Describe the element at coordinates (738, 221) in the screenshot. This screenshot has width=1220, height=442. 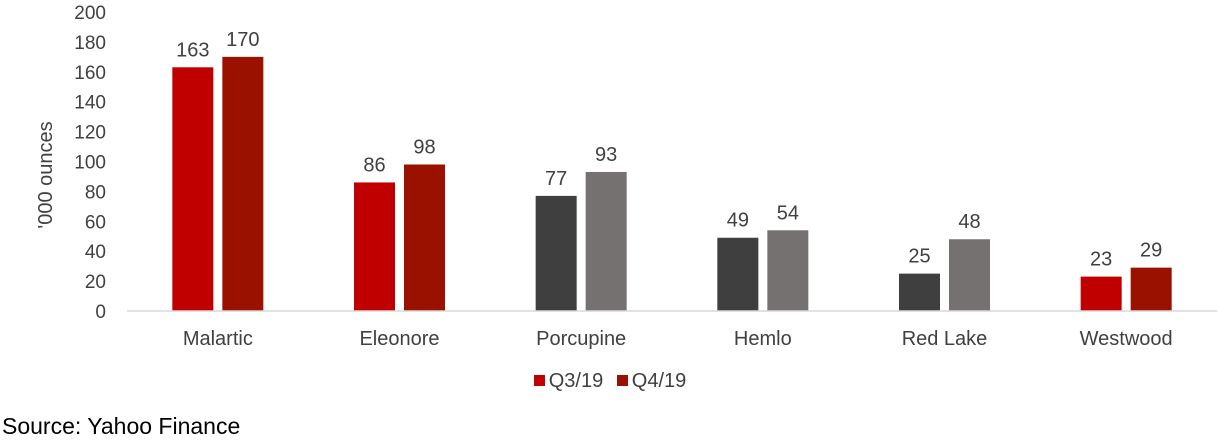
I see `data-label: 49` at that location.